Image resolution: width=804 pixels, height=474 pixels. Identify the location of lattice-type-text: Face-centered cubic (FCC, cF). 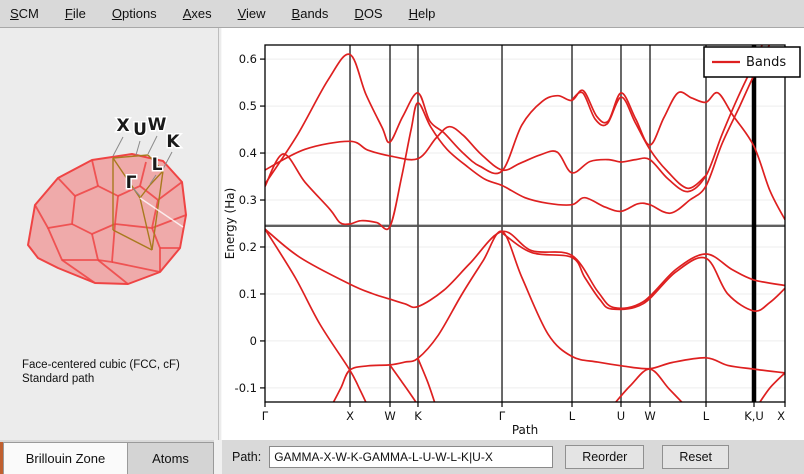
(101, 365).